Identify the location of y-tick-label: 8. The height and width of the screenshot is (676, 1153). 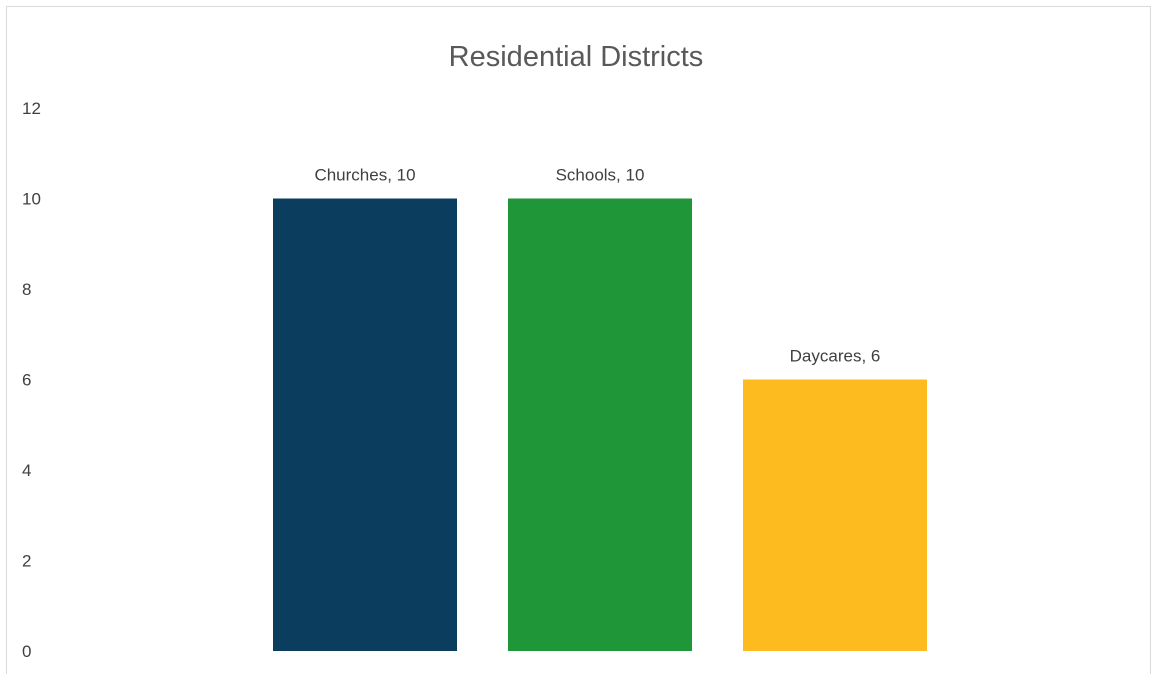
(26, 289).